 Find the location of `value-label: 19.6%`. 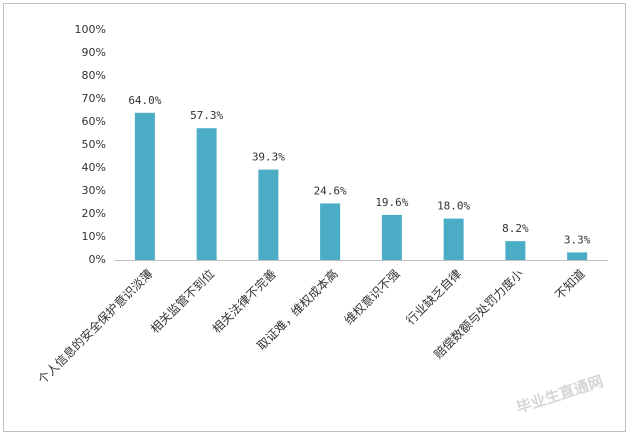

value-label: 19.6% is located at coordinates (391, 202).